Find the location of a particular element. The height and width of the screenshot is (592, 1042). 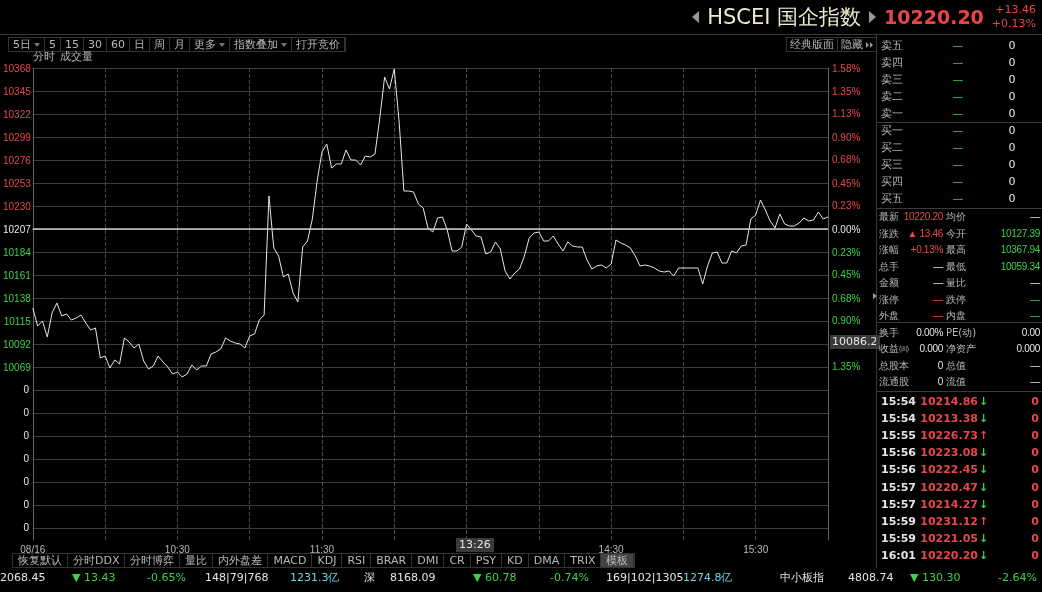

y-tick-label: 10092 is located at coordinates (17, 344).